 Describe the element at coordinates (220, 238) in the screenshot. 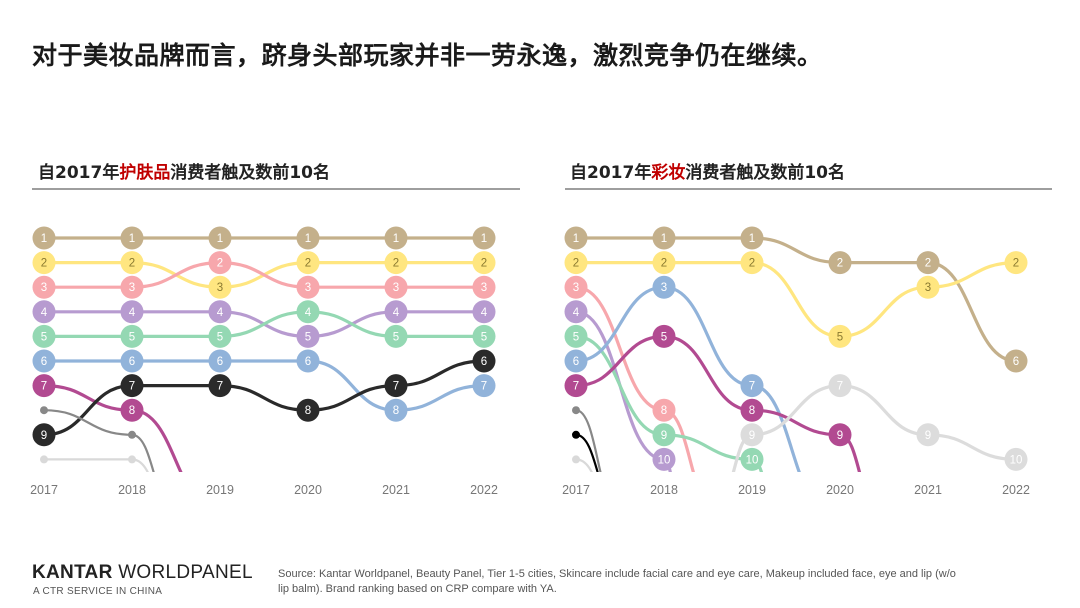

I see `rank-marker: 1` at that location.